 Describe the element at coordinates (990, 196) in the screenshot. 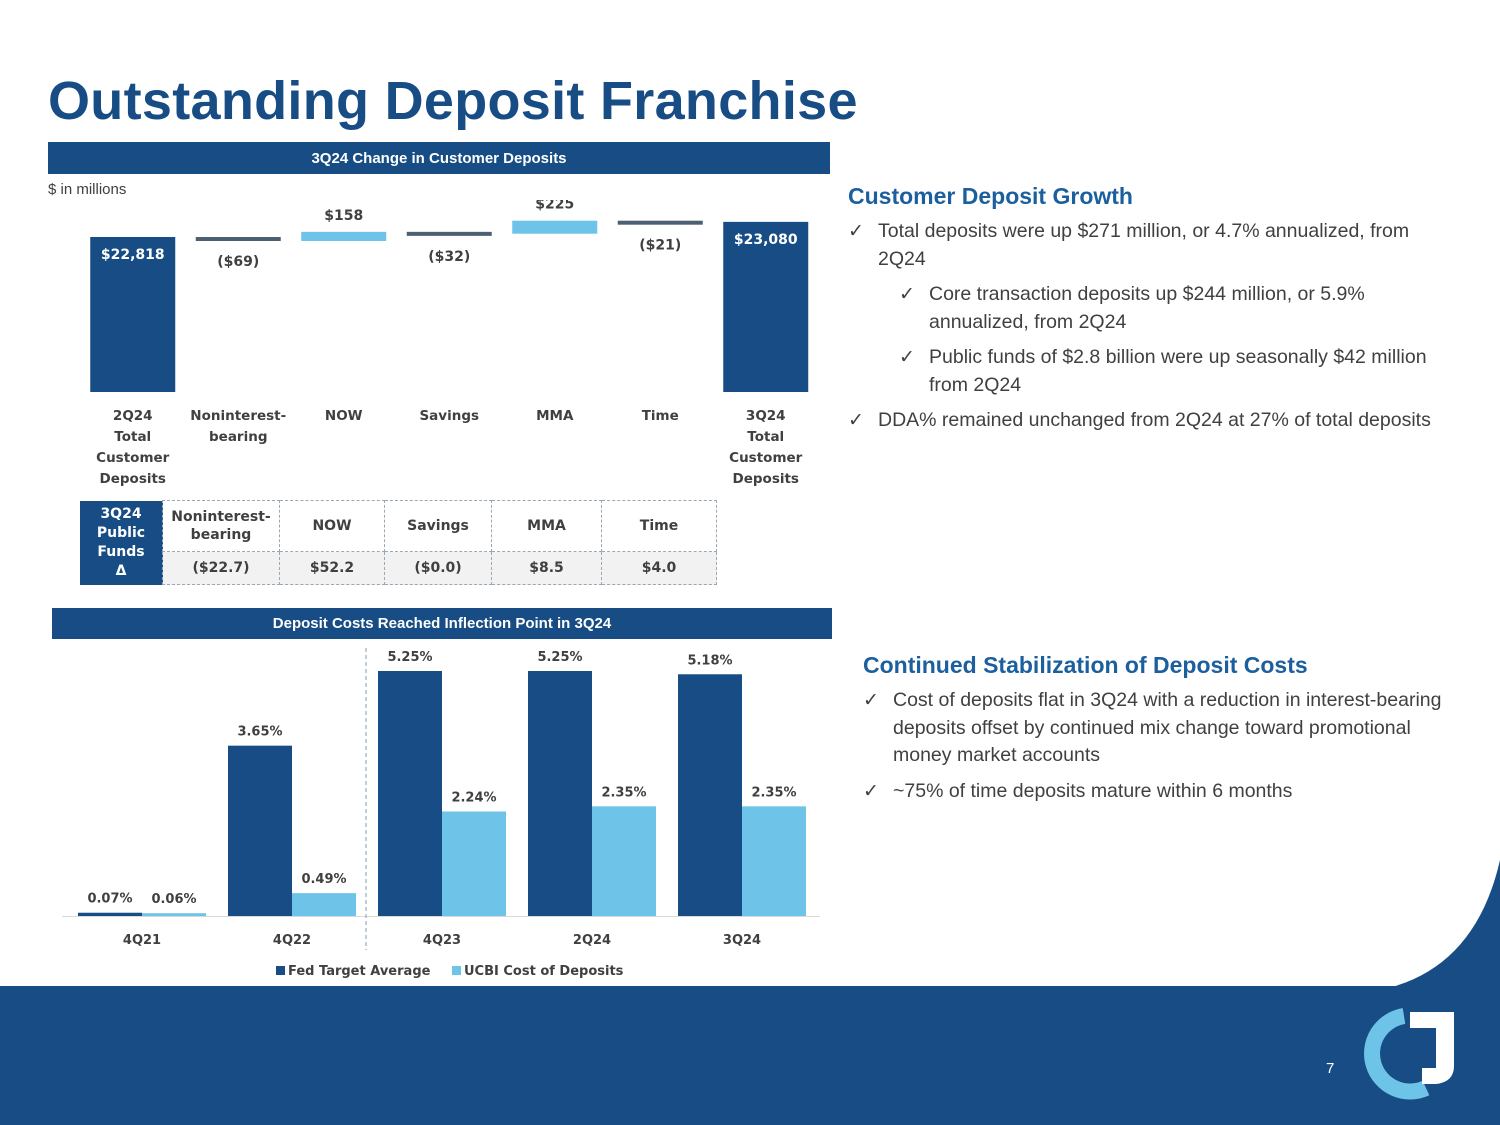

I see `section1-heading: Customer Deposit Growth` at that location.